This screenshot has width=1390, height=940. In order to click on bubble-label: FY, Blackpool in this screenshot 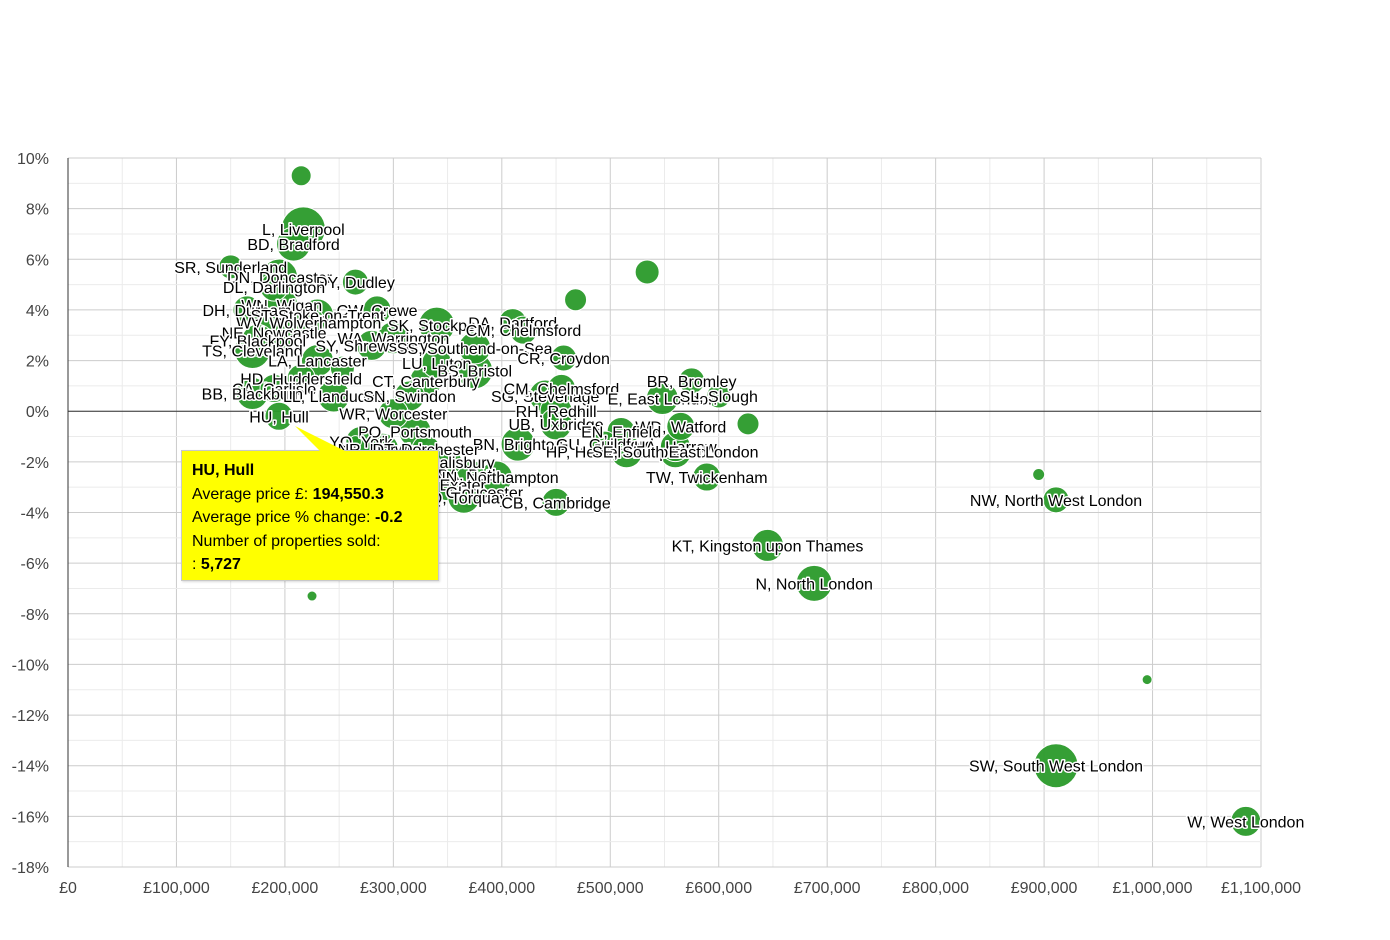, I will do `click(257, 341)`.